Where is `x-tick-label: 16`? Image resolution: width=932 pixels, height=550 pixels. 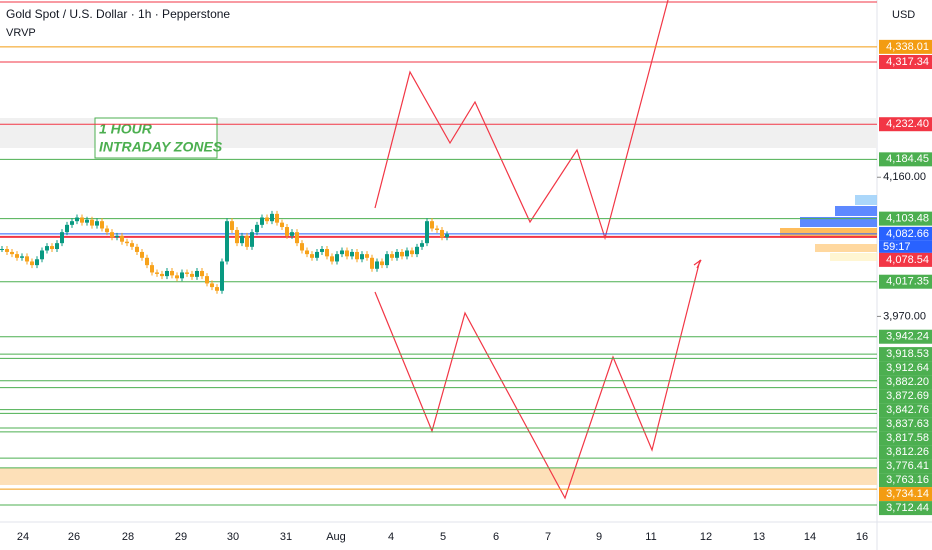
x-tick-label: 16 is located at coordinates (862, 537).